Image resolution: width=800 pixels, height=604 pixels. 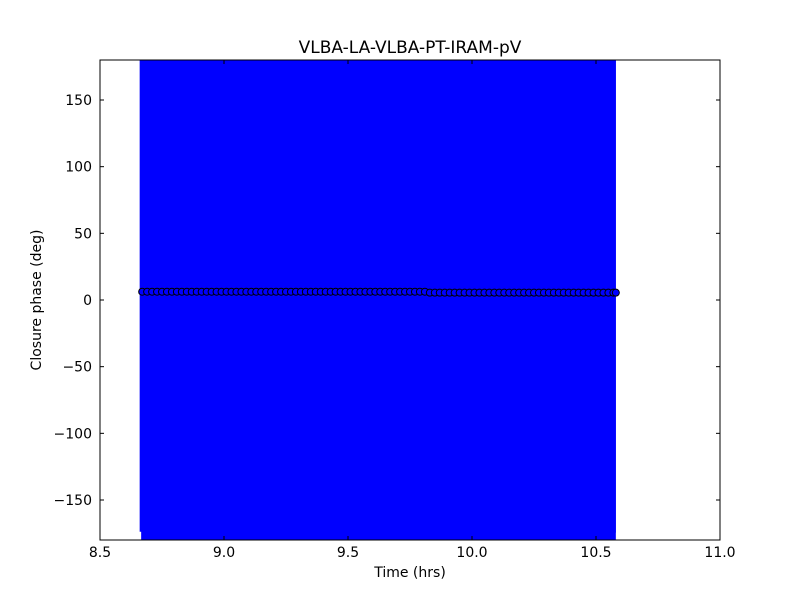 I want to click on x-axis-label: Time (hrs), so click(x=409, y=573).